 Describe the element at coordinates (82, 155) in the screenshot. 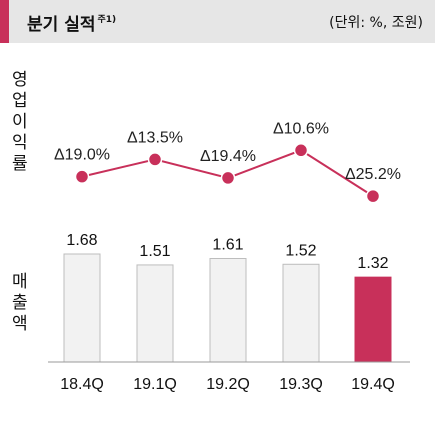

I see `margin-rate-label: Δ19.0%` at that location.